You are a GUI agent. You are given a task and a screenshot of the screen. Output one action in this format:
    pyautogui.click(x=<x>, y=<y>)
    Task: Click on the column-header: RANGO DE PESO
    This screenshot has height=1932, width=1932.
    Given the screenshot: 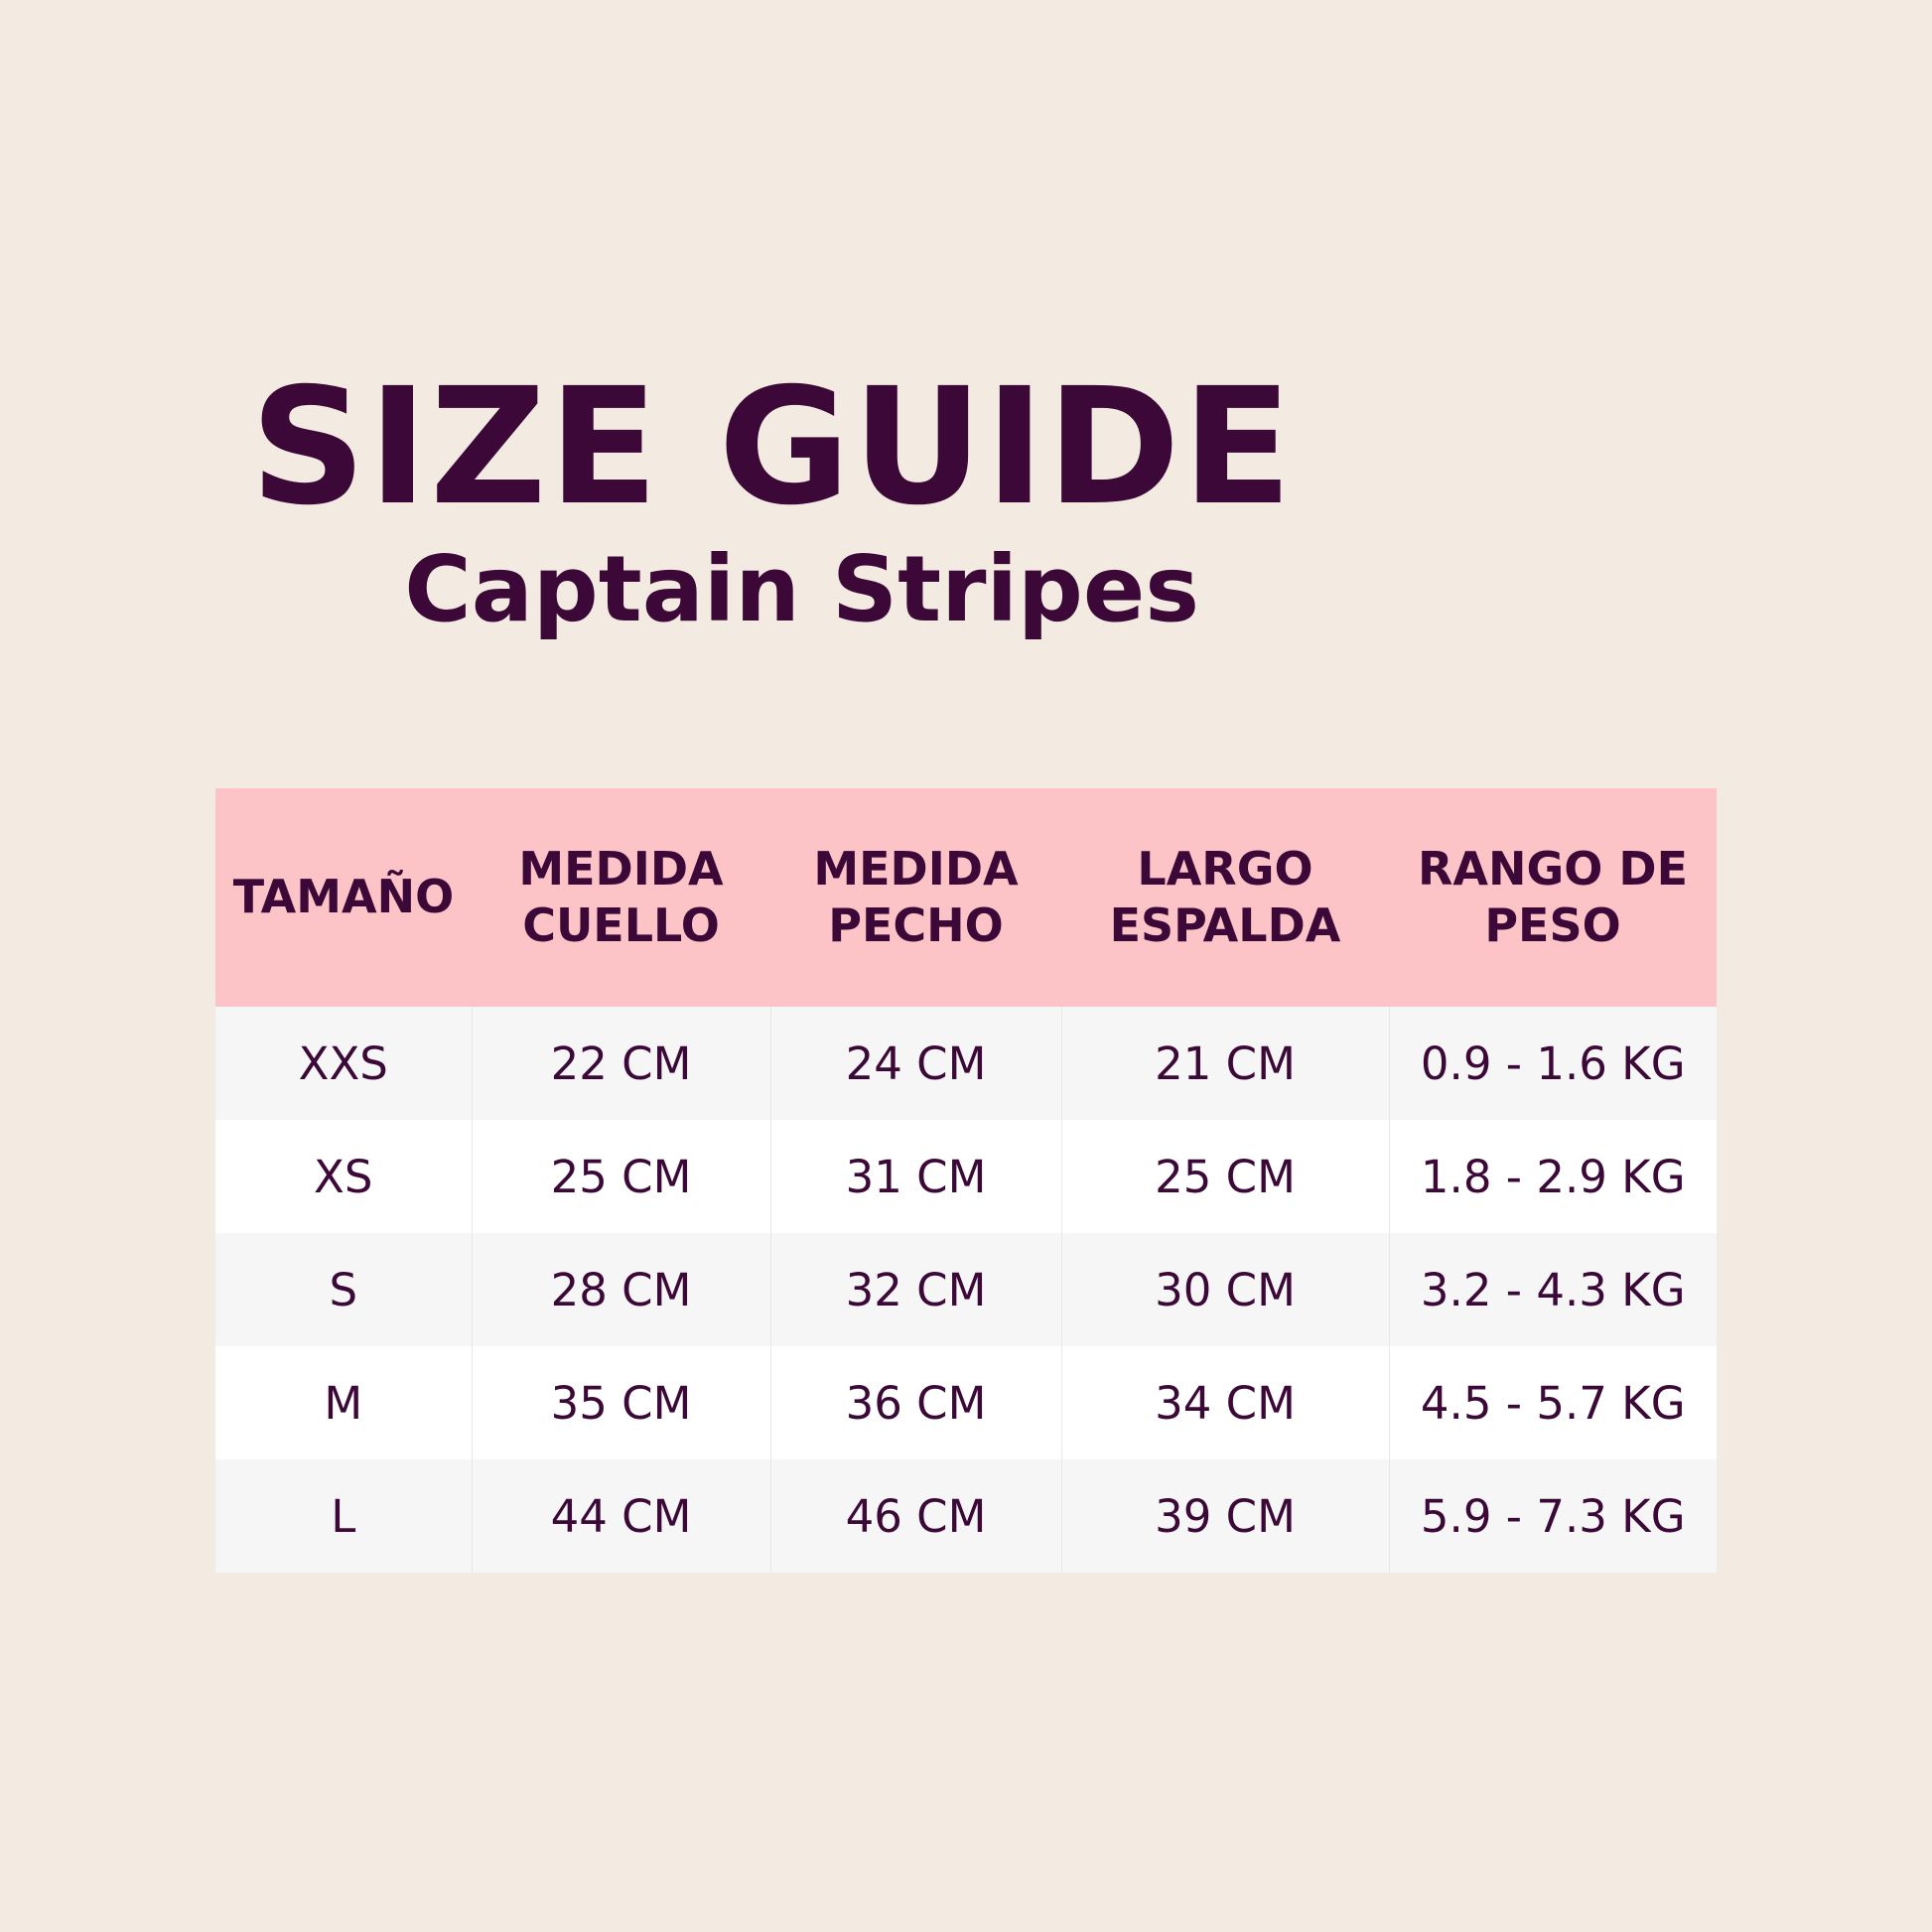 What is the action you would take?
    pyautogui.click(x=1553, y=898)
    